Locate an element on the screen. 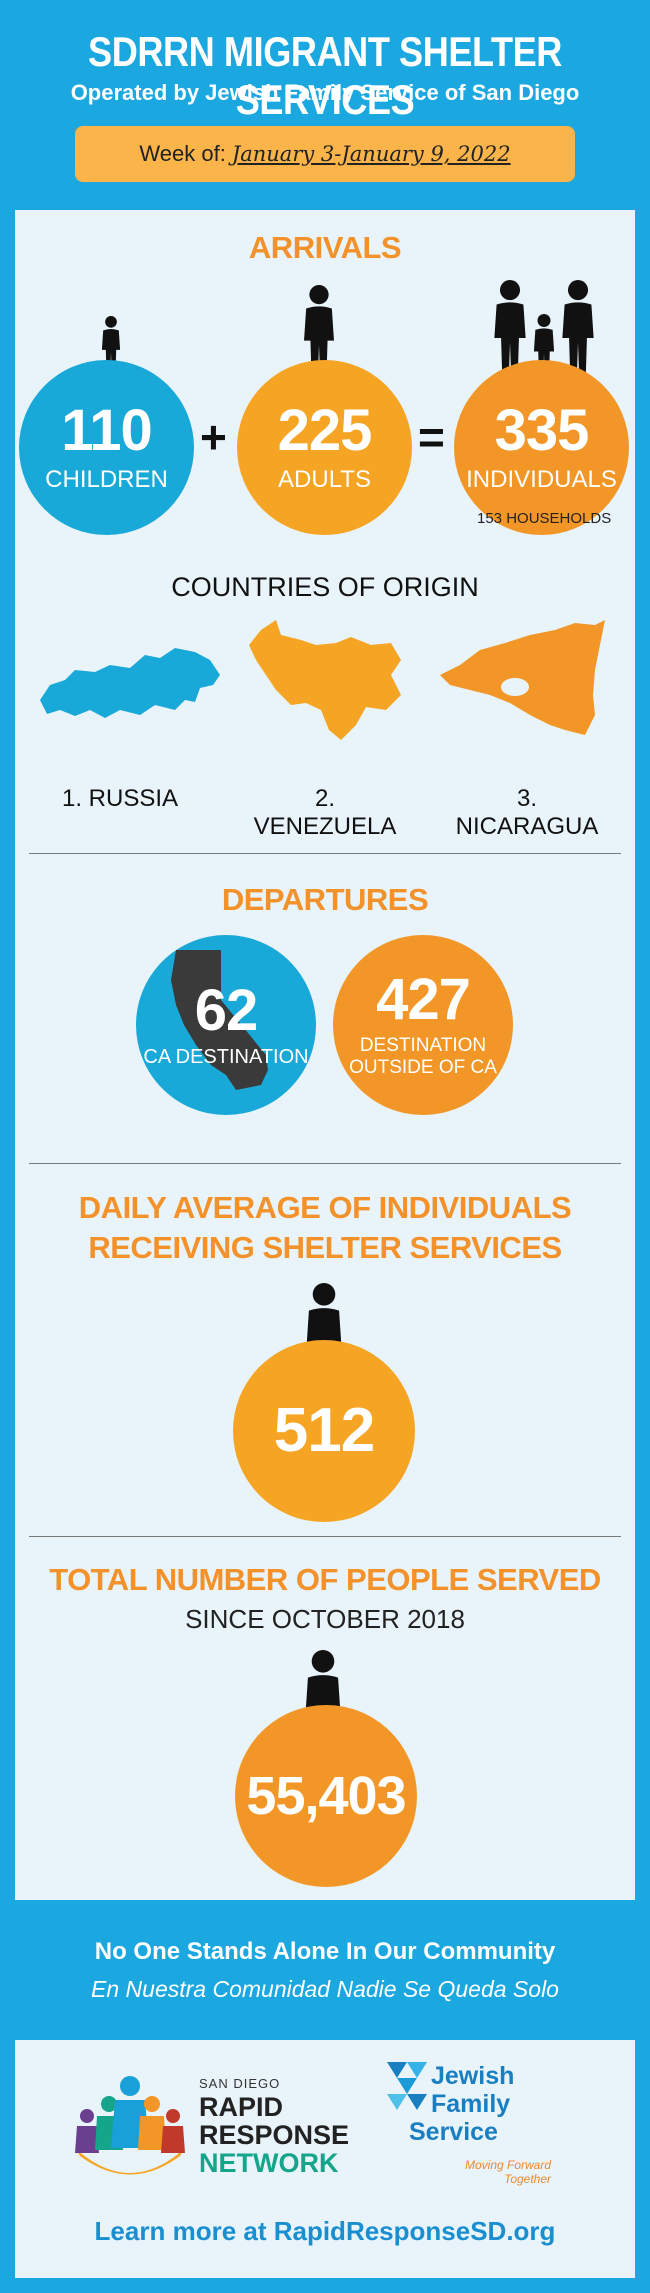 The image size is (650, 2293). outside-ca-label-line1: DESTINATION is located at coordinates (423, 1045).